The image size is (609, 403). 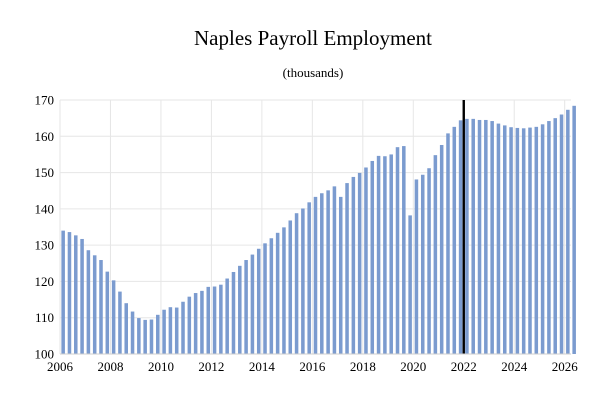 I want to click on y-tick-label: 130, so click(x=45, y=245).